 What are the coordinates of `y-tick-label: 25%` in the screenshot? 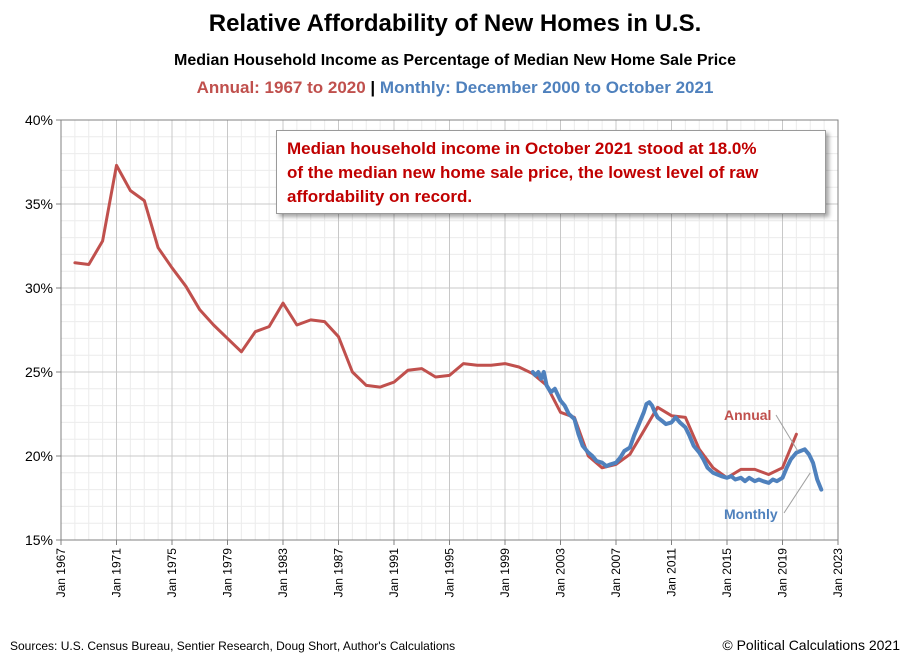 It's located at (39, 372).